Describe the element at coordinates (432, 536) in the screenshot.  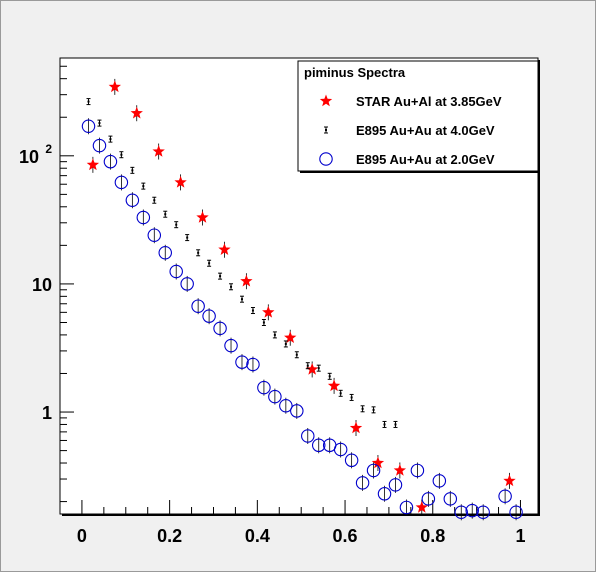
I see `x-tick-label: 0.8` at that location.